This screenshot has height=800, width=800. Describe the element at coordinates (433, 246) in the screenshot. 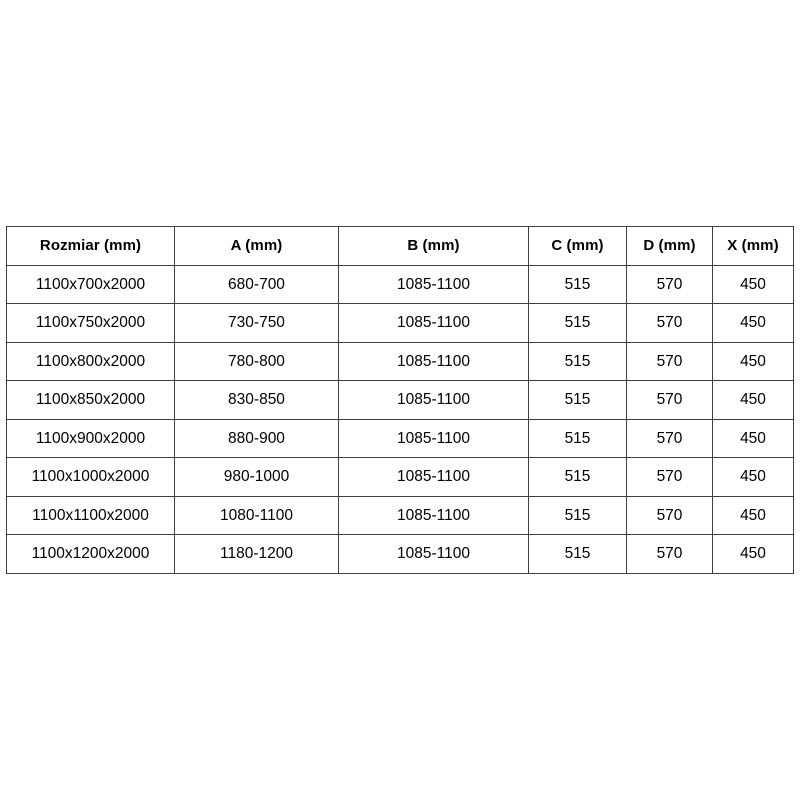

I see `column-header-b: B (mm)` at that location.